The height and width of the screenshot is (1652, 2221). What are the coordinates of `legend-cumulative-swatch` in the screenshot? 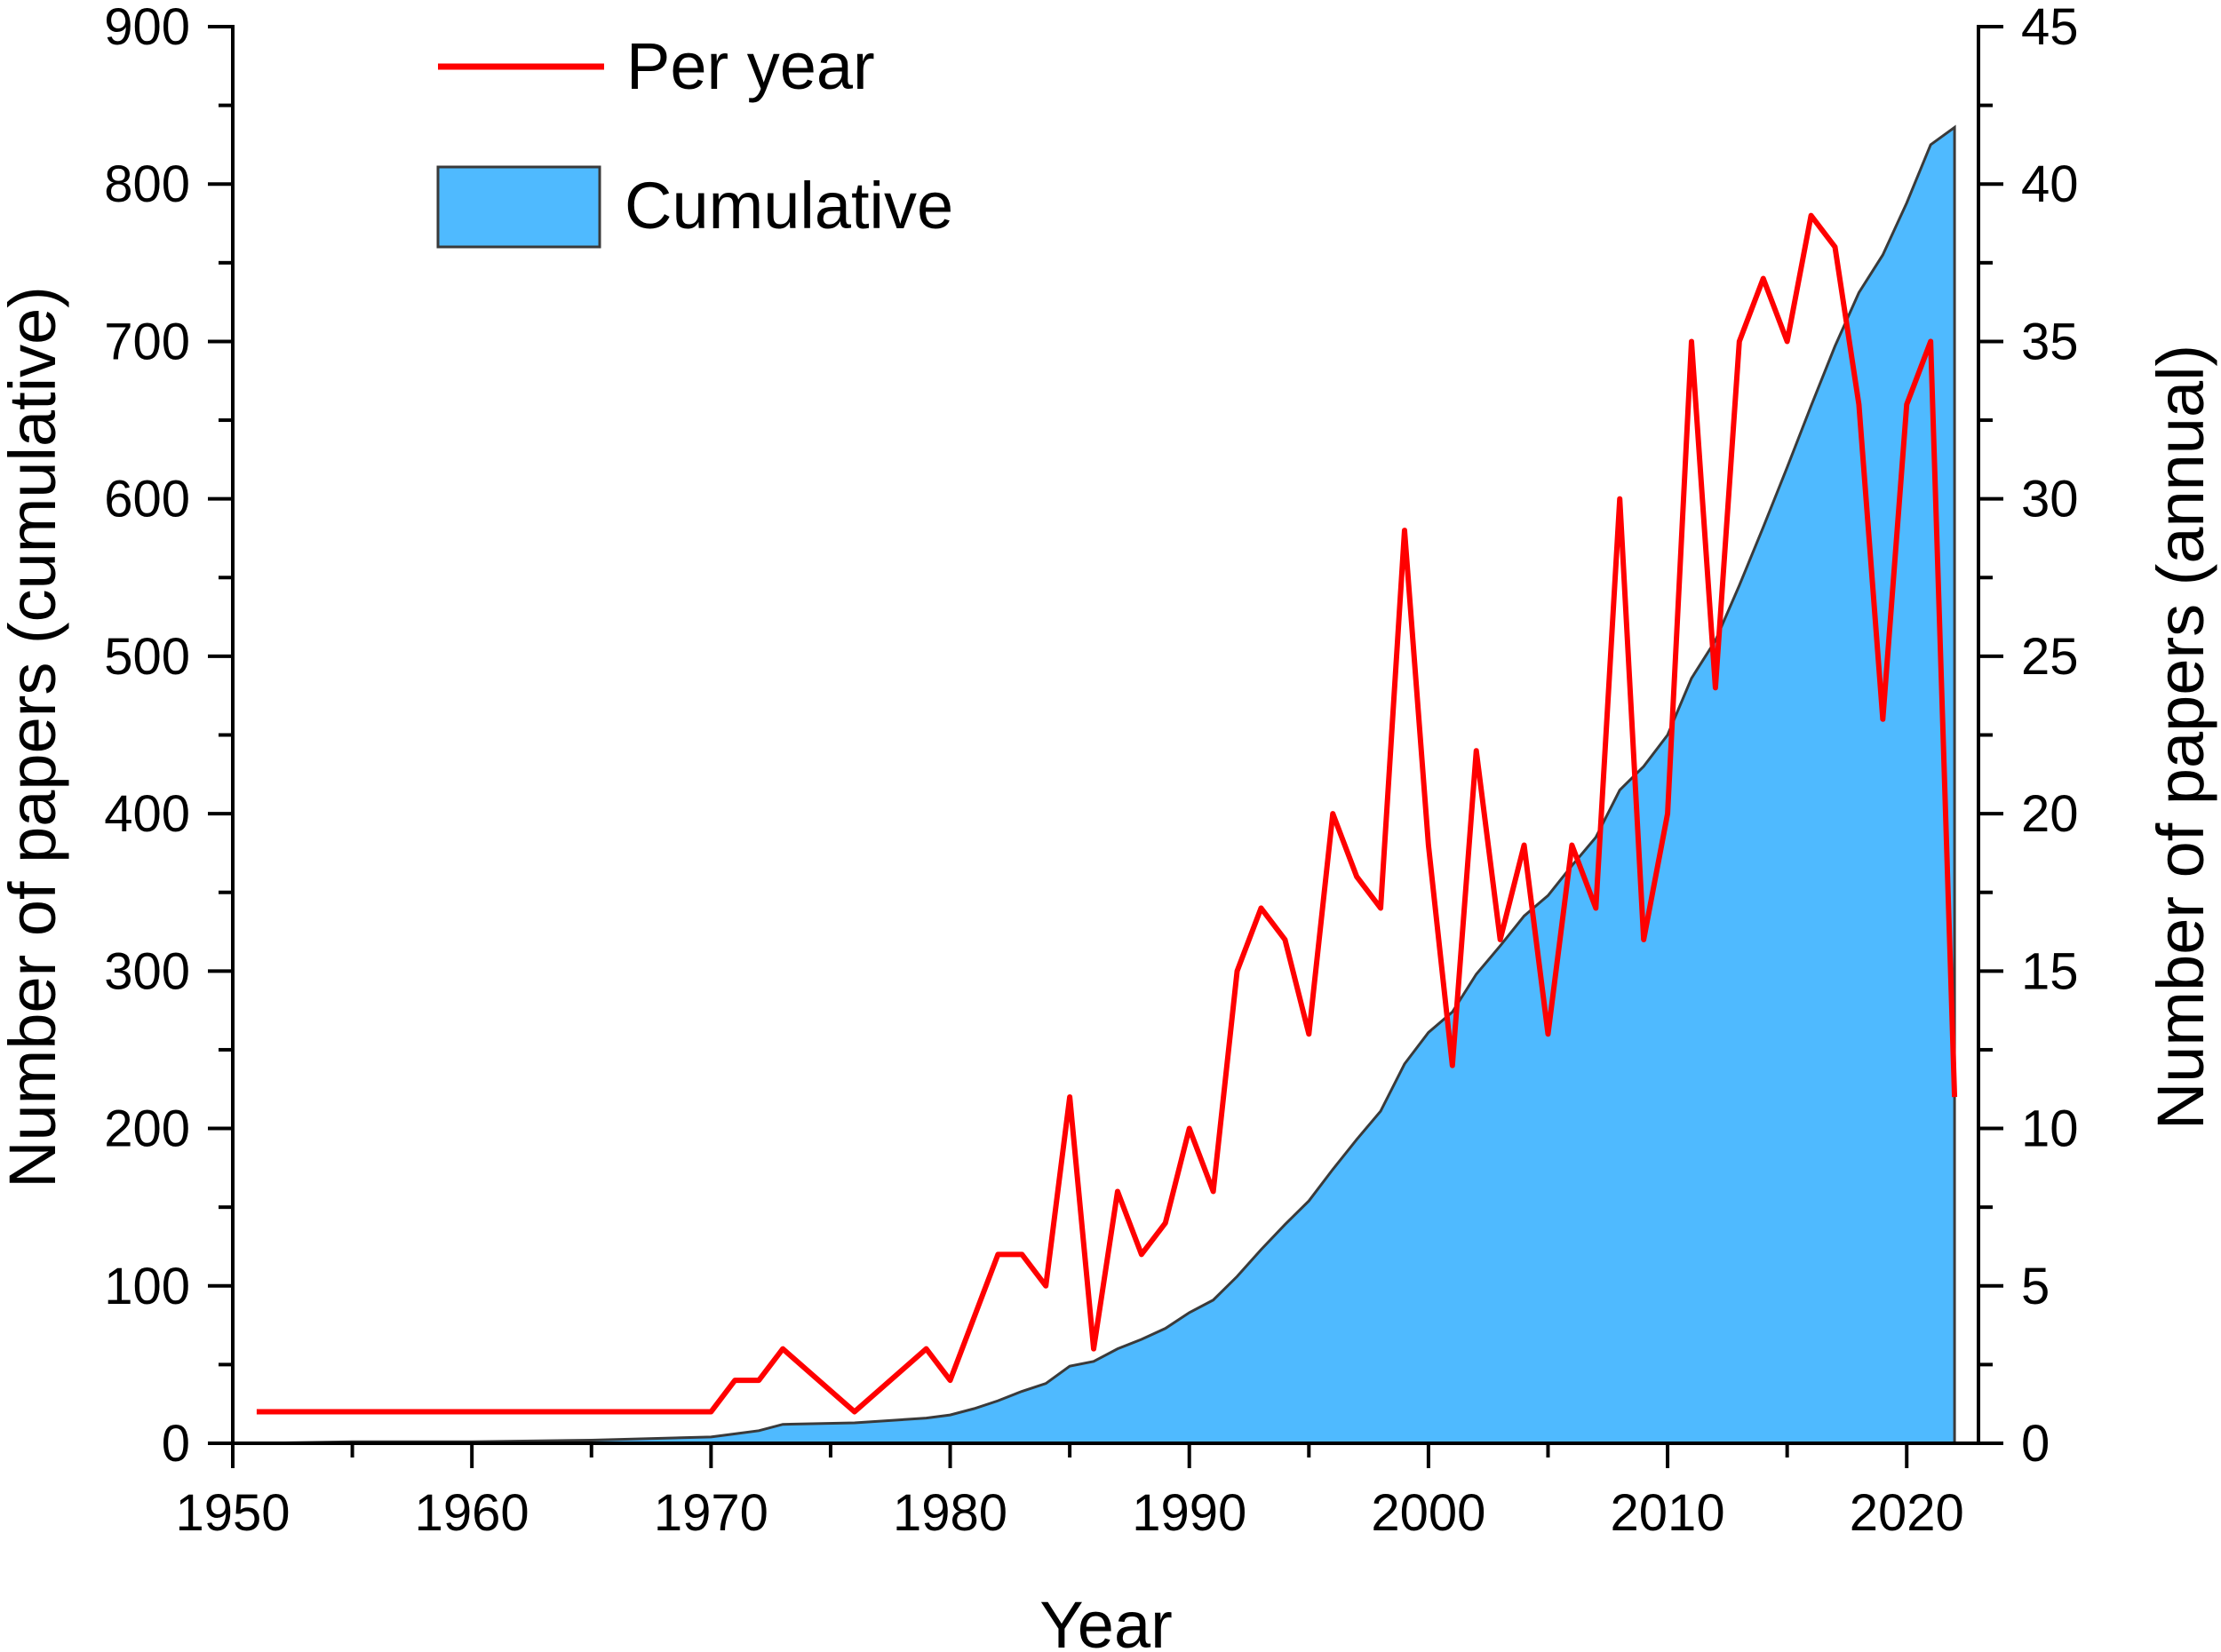 It's located at (518, 207).